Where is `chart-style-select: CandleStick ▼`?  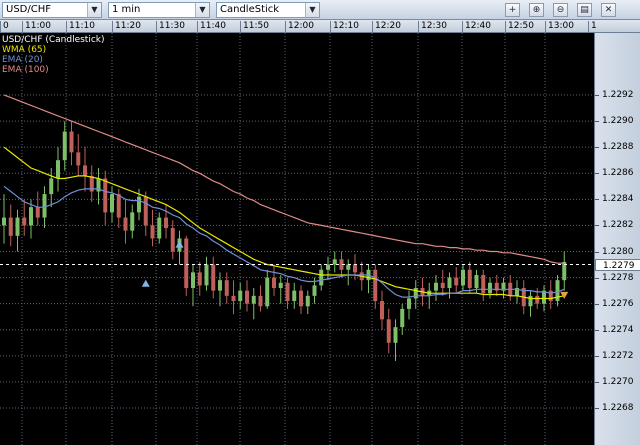 chart-style-select: CandleStick ▼ is located at coordinates (268, 10).